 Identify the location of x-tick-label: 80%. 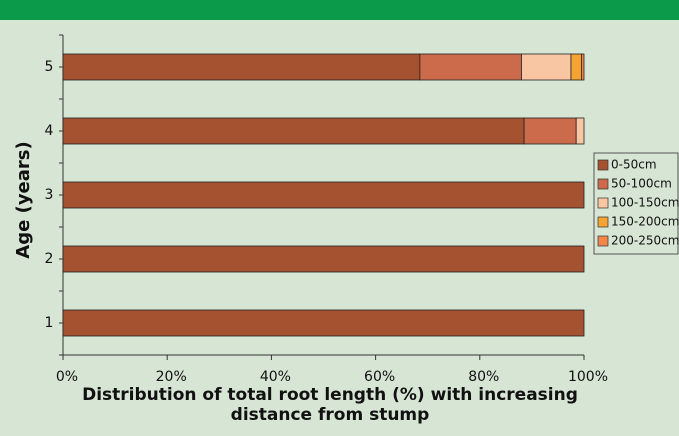
(483, 377).